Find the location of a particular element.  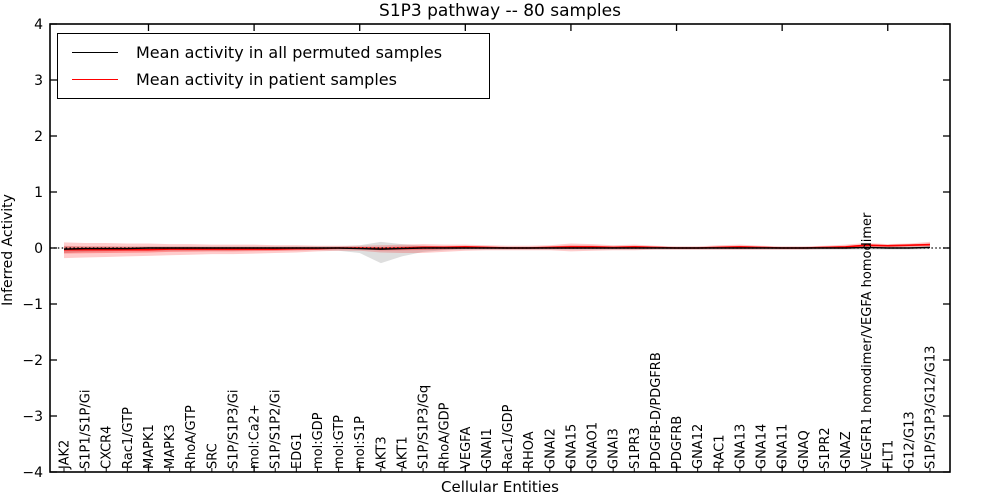

legend-label: Mean activity in patient samples is located at coordinates (266, 79).